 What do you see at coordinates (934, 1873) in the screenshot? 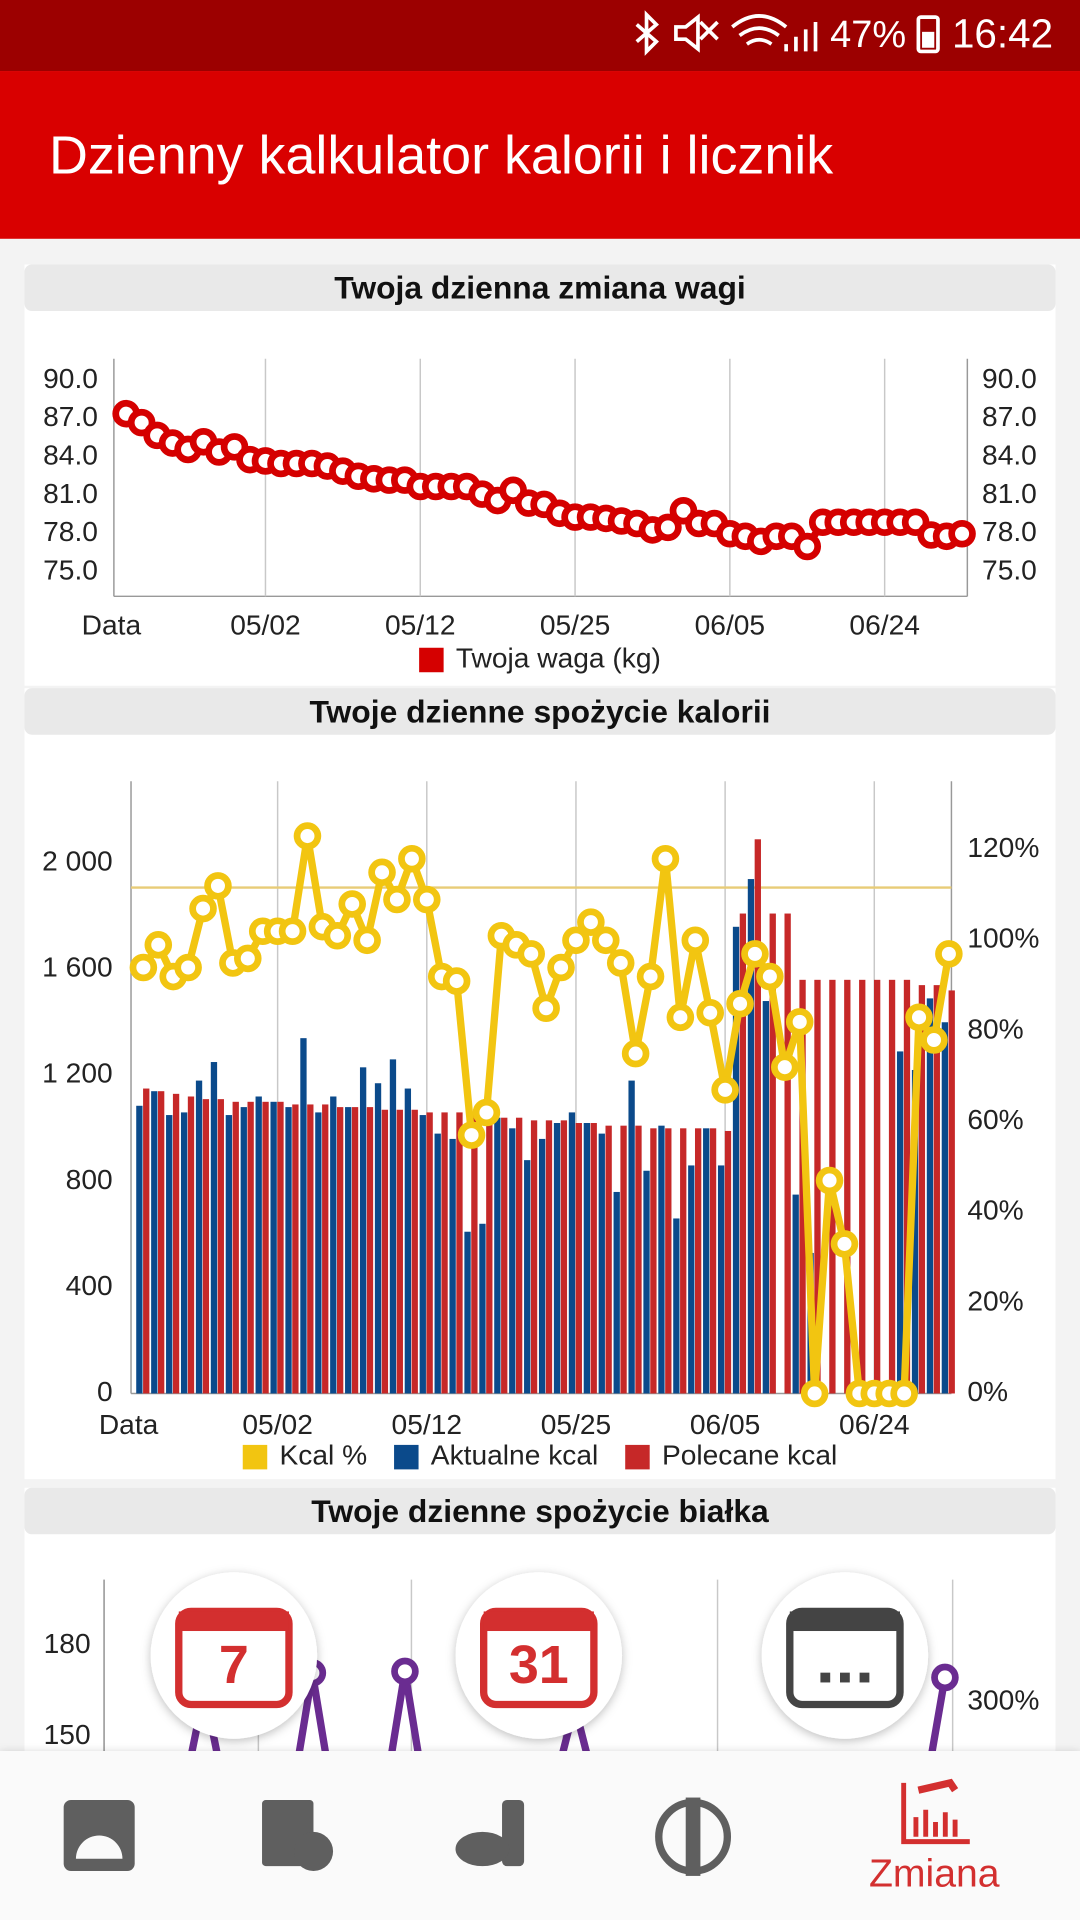
I see `nav-label: Zmiana` at bounding box center [934, 1873].